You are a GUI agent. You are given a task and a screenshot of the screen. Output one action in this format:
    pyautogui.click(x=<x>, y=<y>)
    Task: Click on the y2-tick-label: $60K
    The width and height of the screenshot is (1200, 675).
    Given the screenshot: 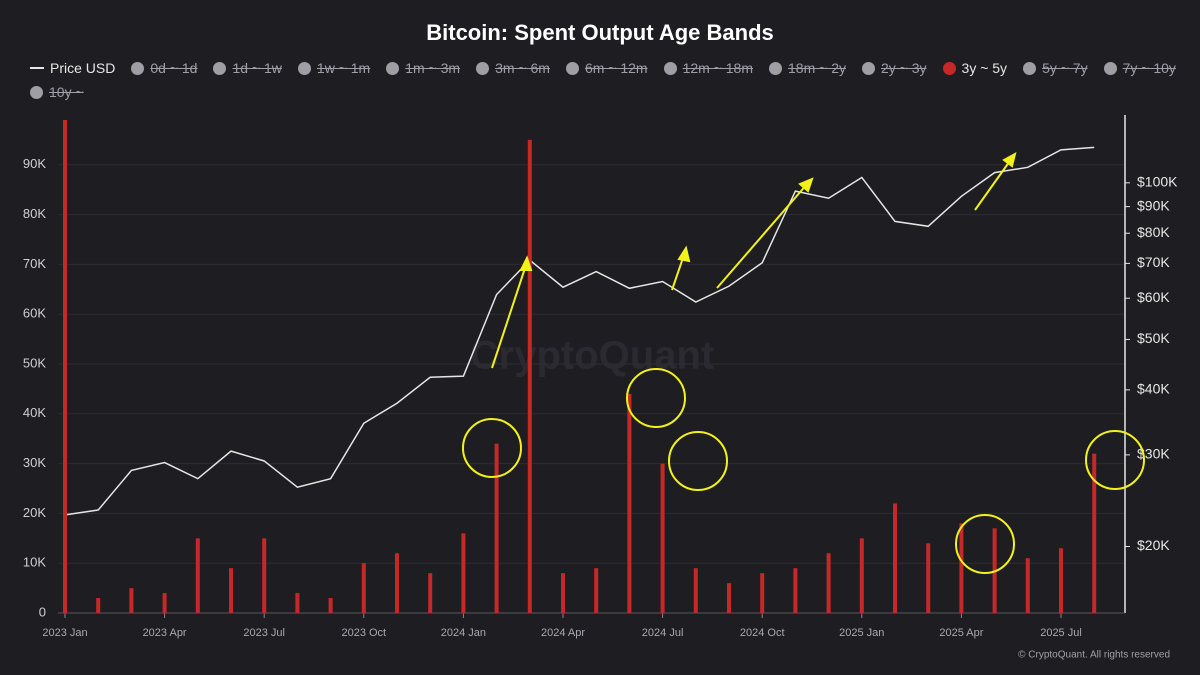 What is the action you would take?
    pyautogui.click(x=1153, y=297)
    